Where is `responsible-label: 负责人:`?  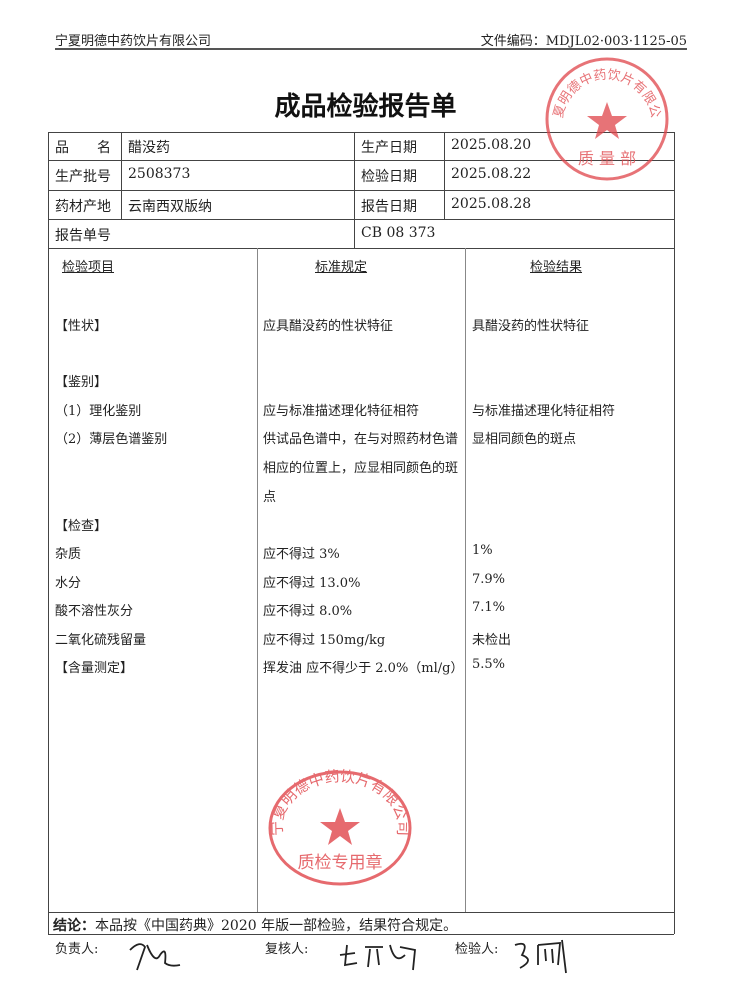 responsible-label: 负责人: is located at coordinates (77, 949).